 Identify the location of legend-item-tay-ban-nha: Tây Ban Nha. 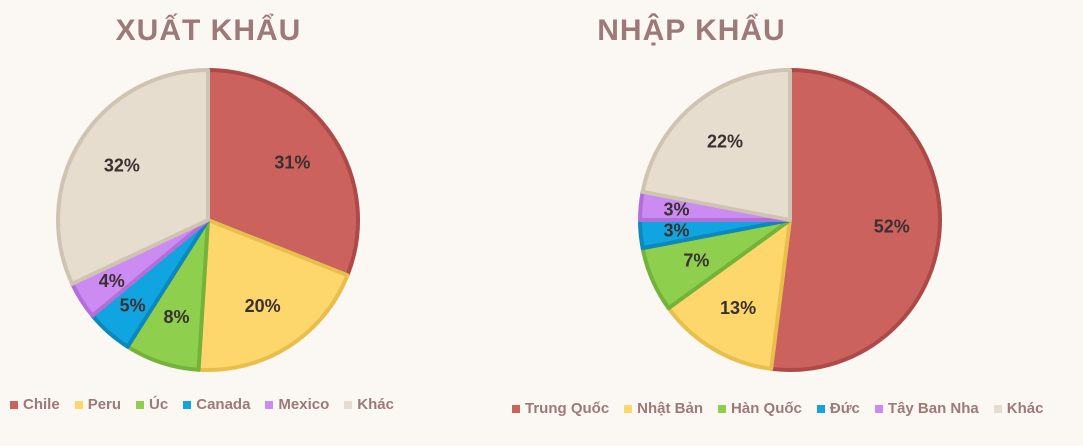
(926, 408).